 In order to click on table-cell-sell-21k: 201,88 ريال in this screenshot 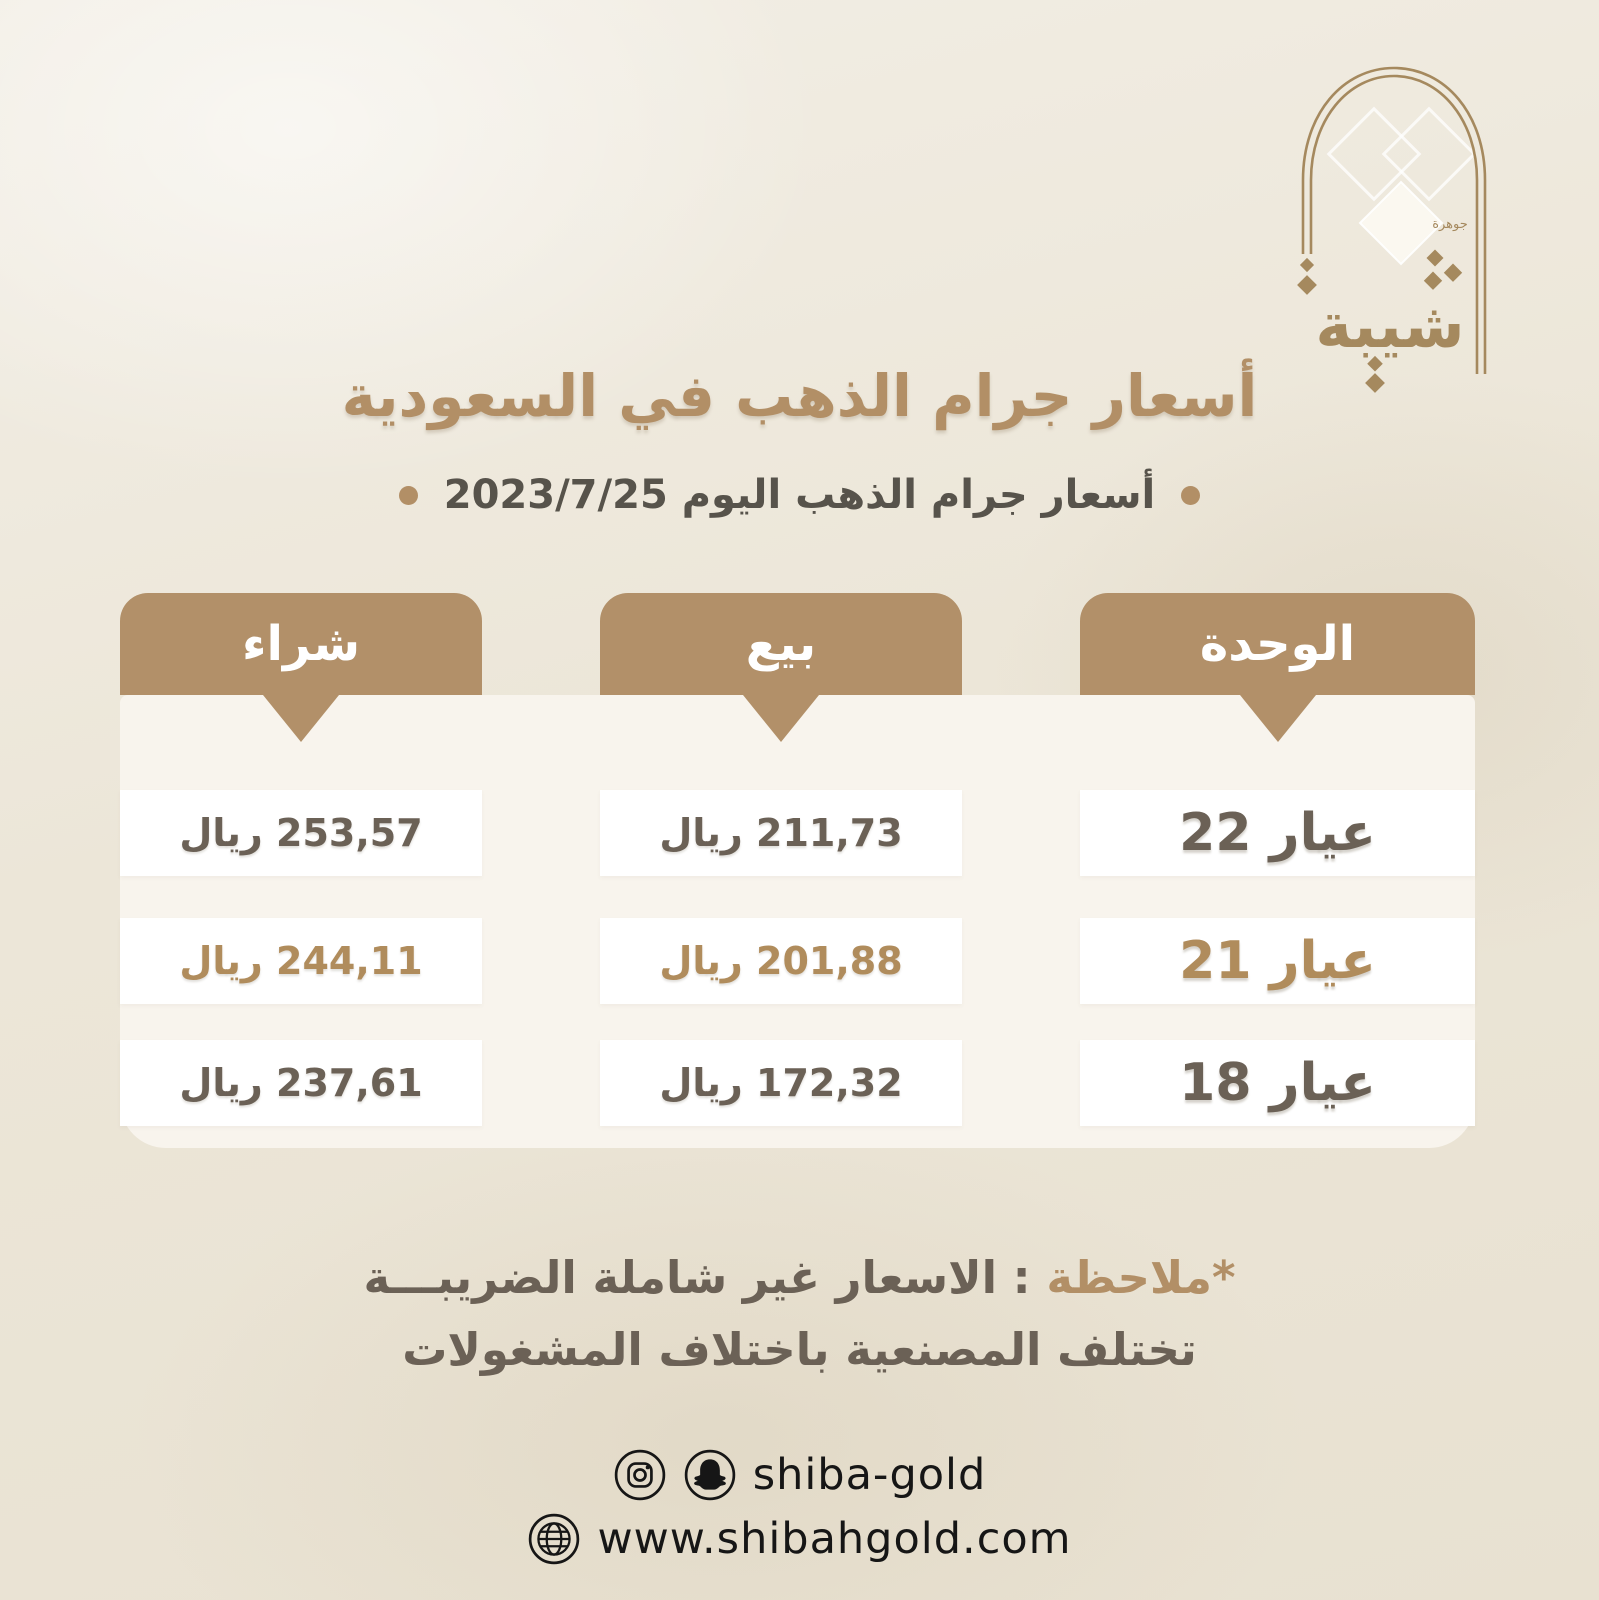, I will do `click(781, 961)`.